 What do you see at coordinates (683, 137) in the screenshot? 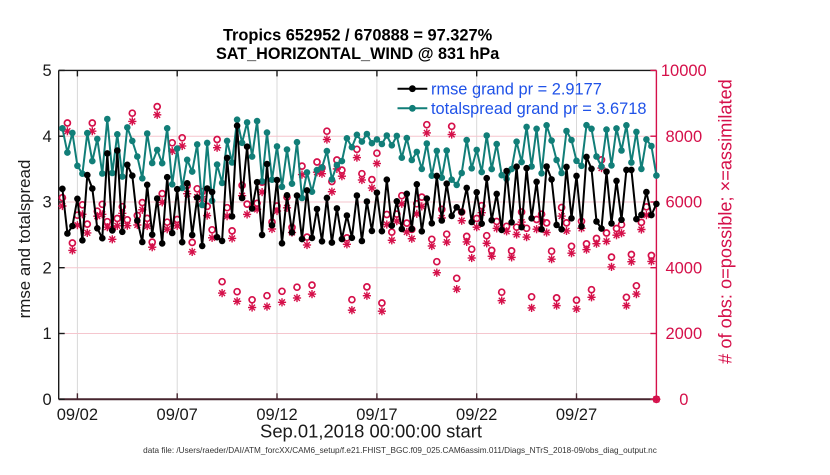
I see `svg-text: 8000` at bounding box center [683, 137].